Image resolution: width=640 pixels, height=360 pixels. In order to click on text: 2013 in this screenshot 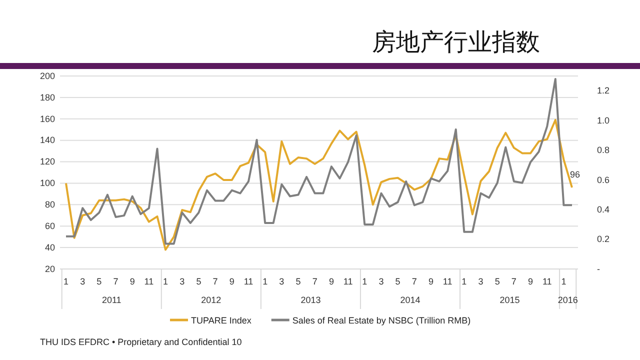, I will do `click(310, 300)`.